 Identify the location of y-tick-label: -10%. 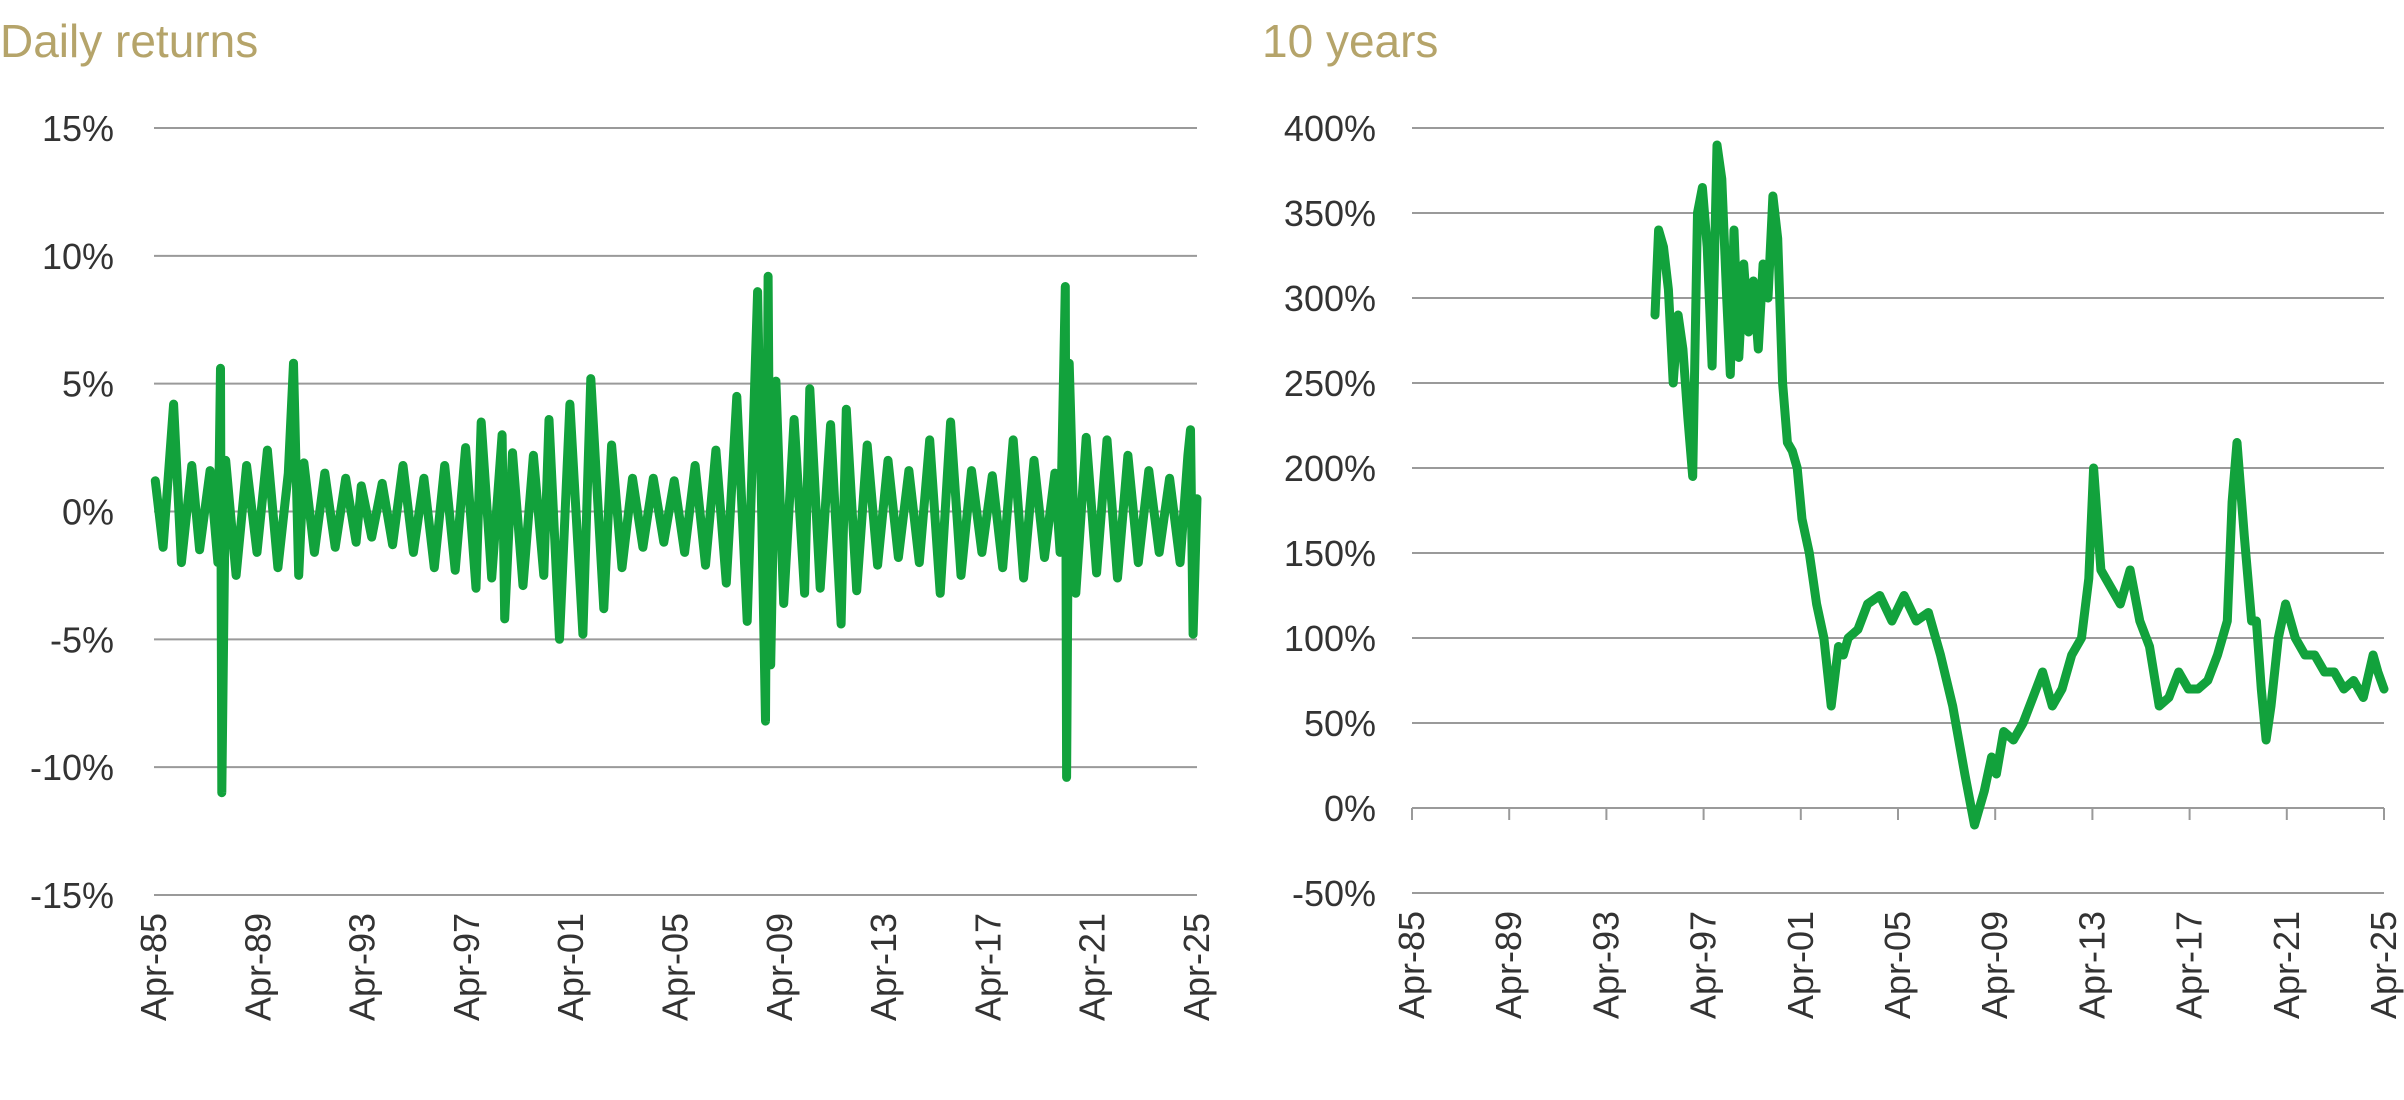
(72, 767).